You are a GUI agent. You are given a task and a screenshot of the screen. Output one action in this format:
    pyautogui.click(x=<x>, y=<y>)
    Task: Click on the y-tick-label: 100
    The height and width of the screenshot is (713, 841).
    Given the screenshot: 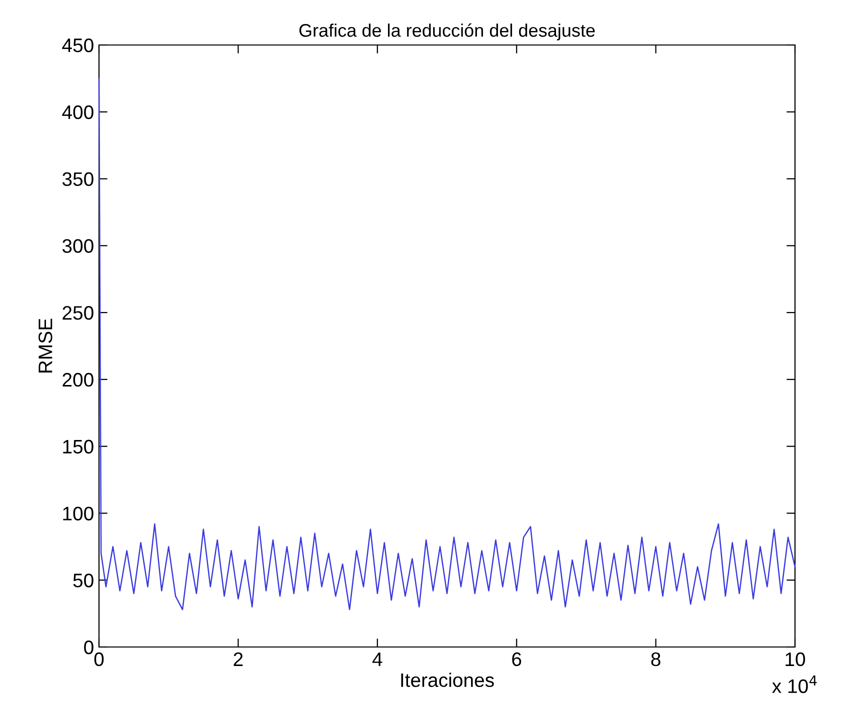 What is the action you would take?
    pyautogui.click(x=78, y=513)
    